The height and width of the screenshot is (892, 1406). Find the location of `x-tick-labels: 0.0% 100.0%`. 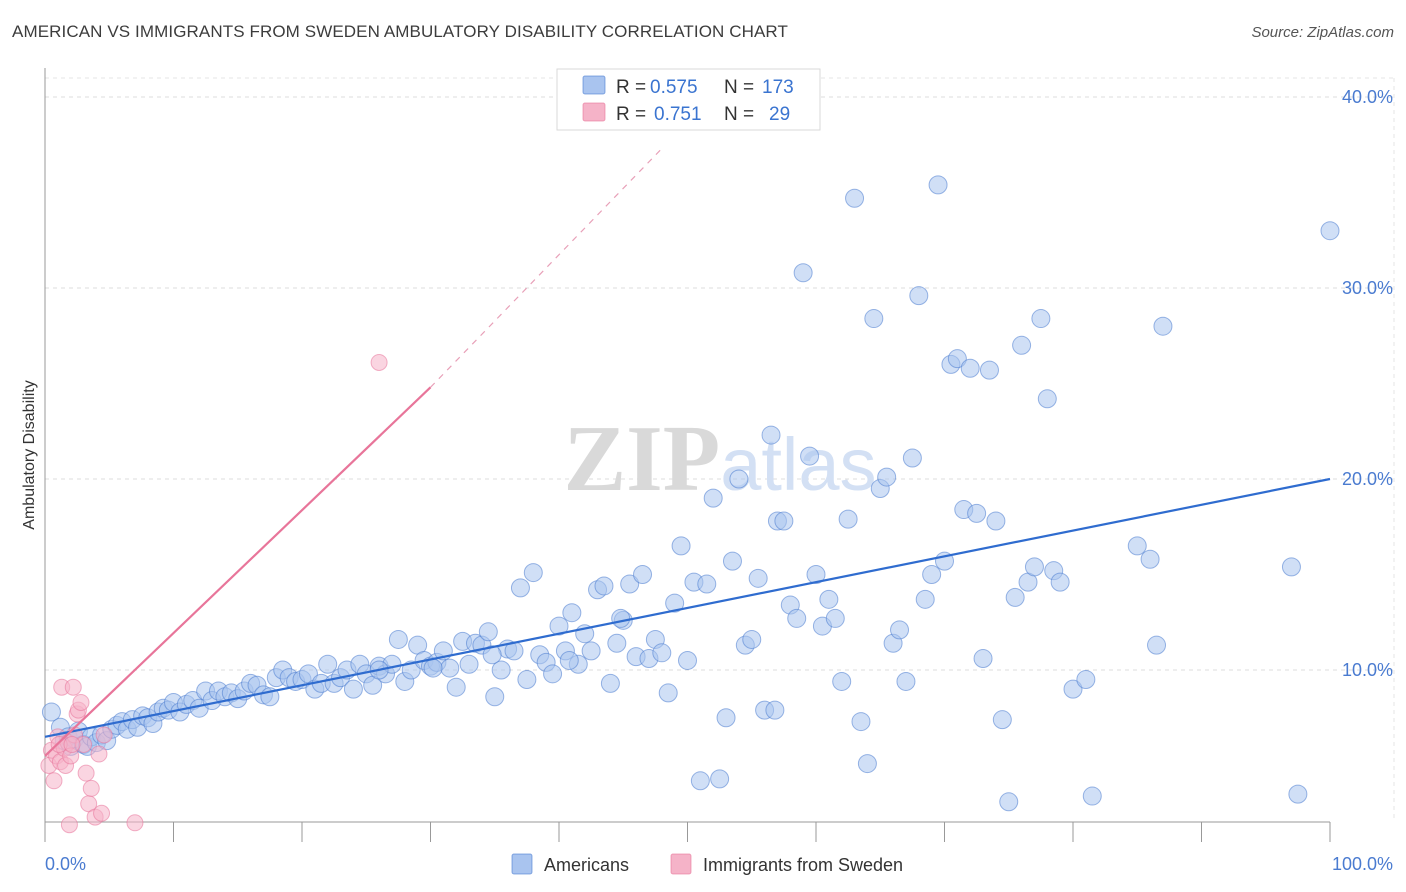

x-tick-labels: 0.0% 100.0% is located at coordinates (719, 864).